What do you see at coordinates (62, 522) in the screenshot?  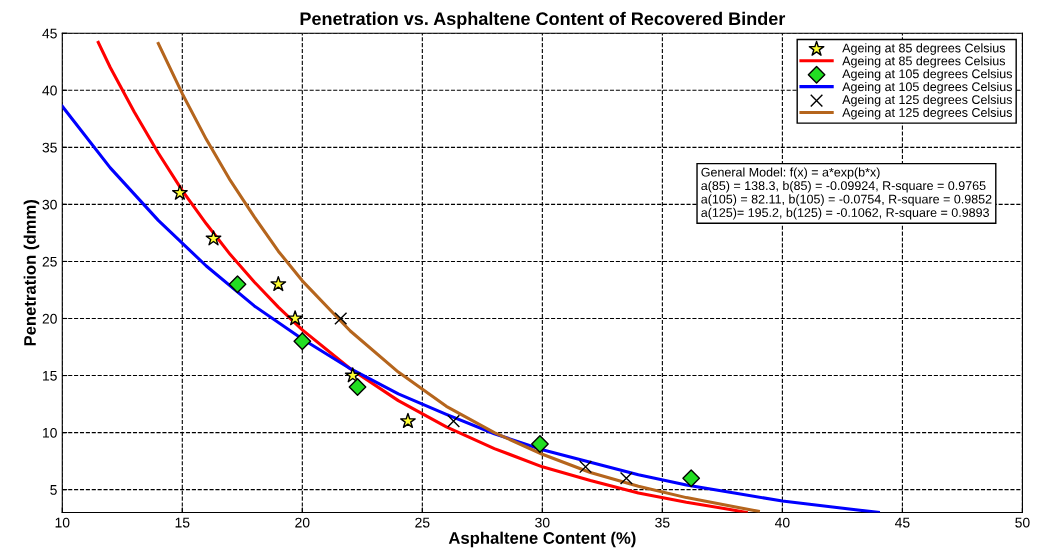 I see `x-tick-label: 10` at bounding box center [62, 522].